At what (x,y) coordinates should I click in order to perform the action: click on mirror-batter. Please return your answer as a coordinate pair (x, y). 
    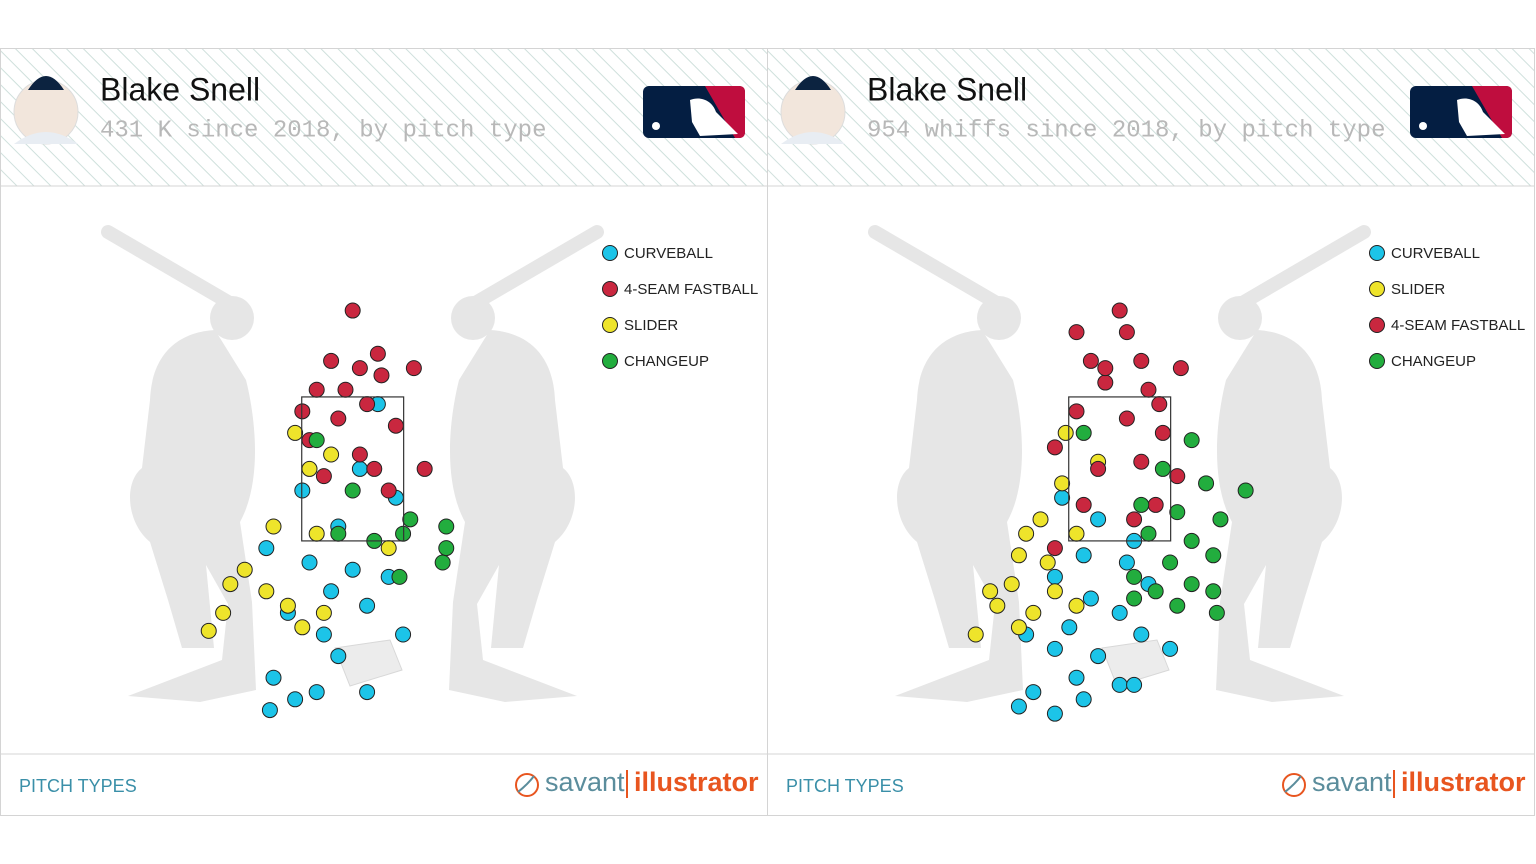
    Looking at the image, I should click on (526, 463).